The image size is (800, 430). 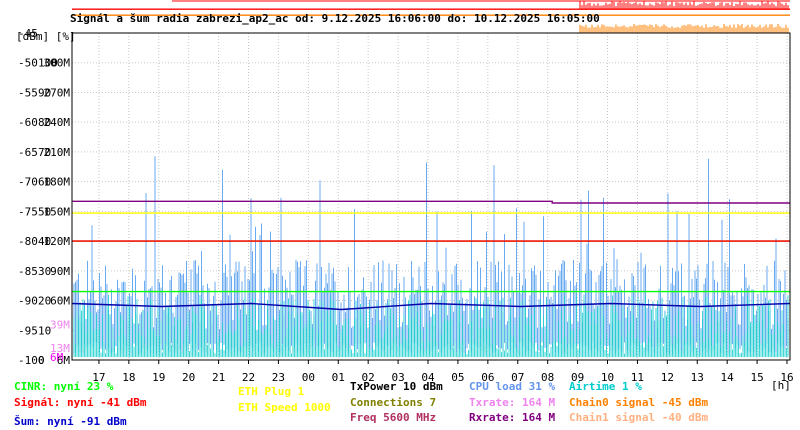 I want to click on legend-txrate: Txrate: 164 M, so click(x=512, y=402).